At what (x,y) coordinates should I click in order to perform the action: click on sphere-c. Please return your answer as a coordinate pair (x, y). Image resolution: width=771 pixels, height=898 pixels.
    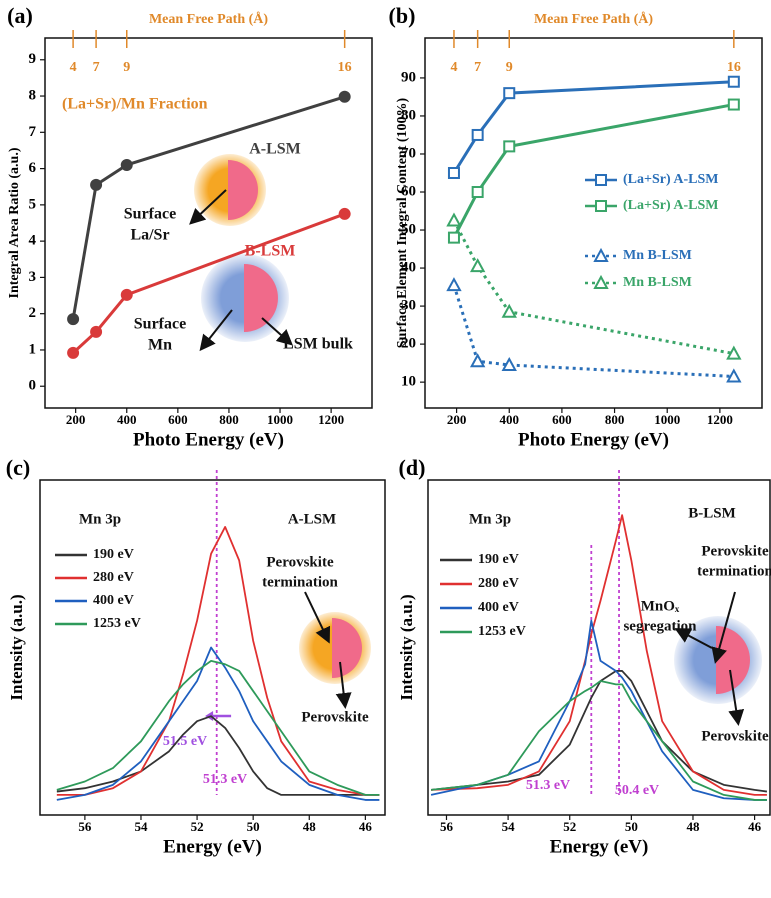
    Looking at the image, I should click on (335, 648).